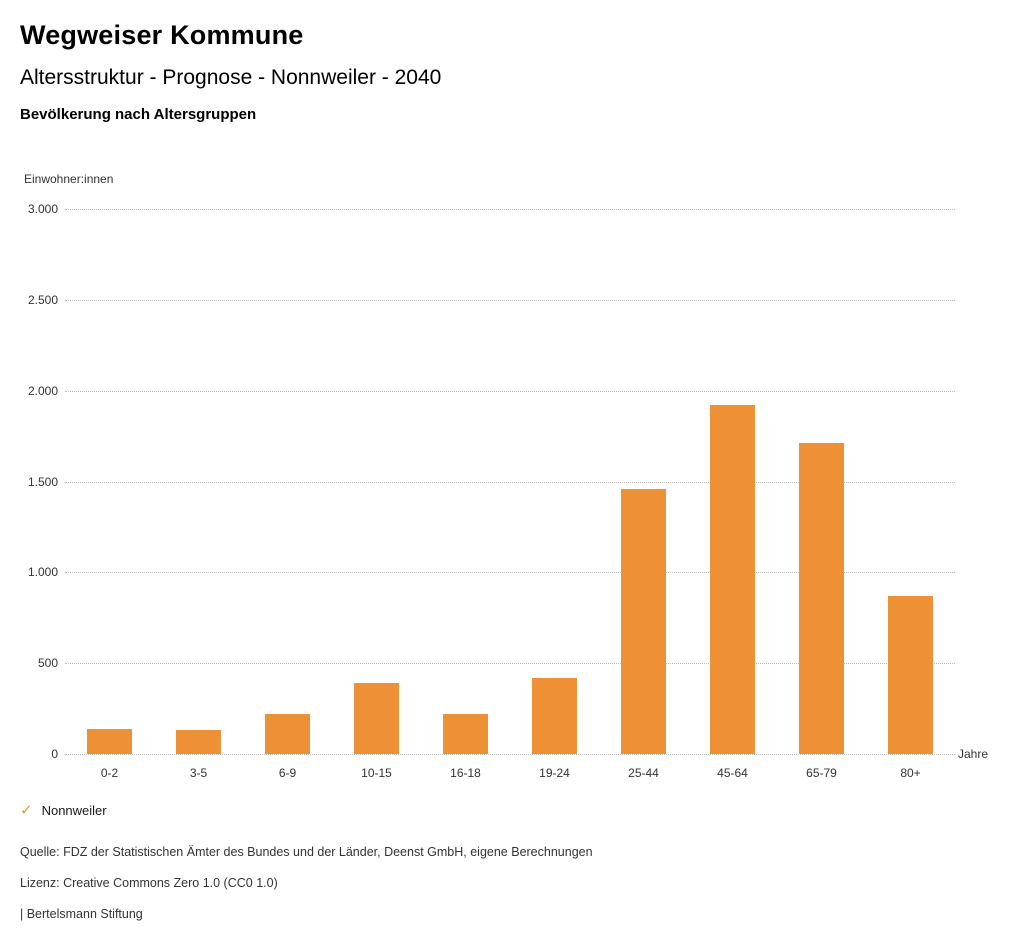 The image size is (1024, 946). I want to click on attribution-text: | Bertelsmann Stiftung, so click(81, 914).